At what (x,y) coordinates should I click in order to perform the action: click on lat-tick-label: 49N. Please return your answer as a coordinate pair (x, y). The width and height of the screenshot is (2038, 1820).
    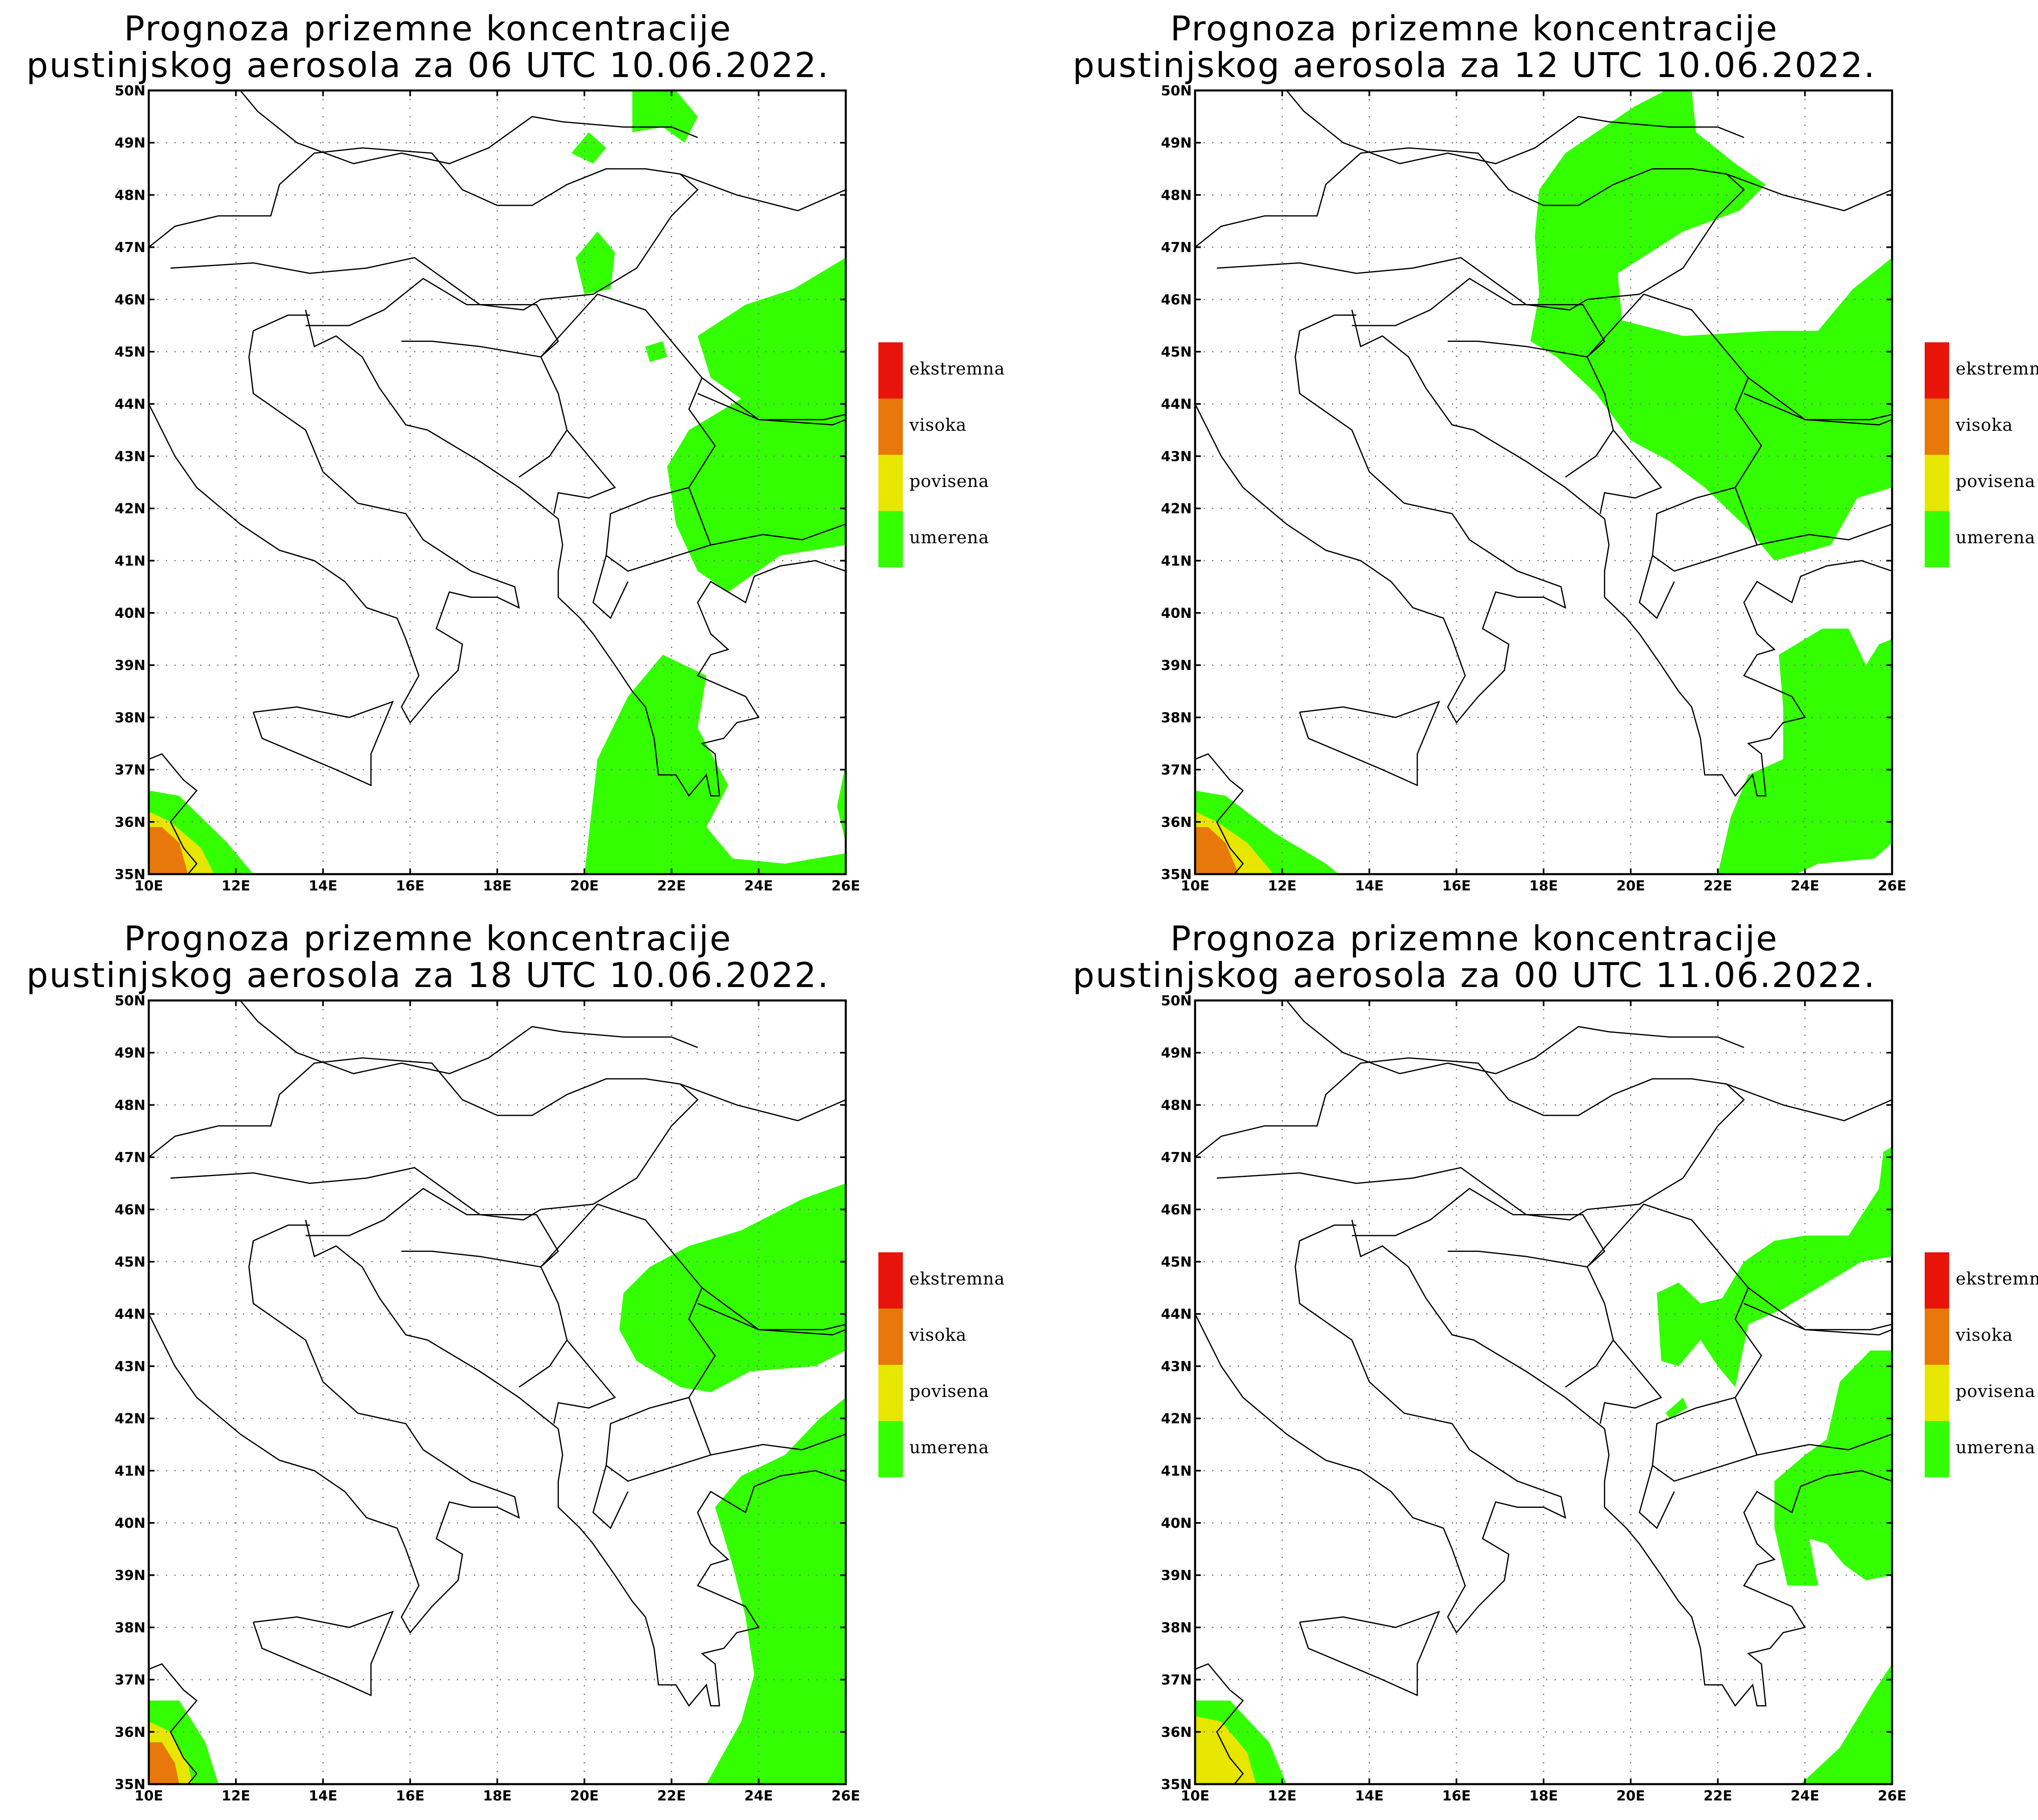
    Looking at the image, I should click on (131, 143).